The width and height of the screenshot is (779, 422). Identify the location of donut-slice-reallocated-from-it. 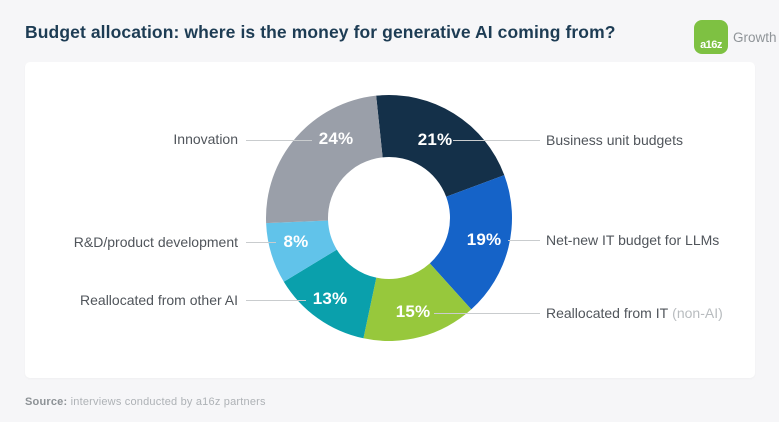
(417, 302).